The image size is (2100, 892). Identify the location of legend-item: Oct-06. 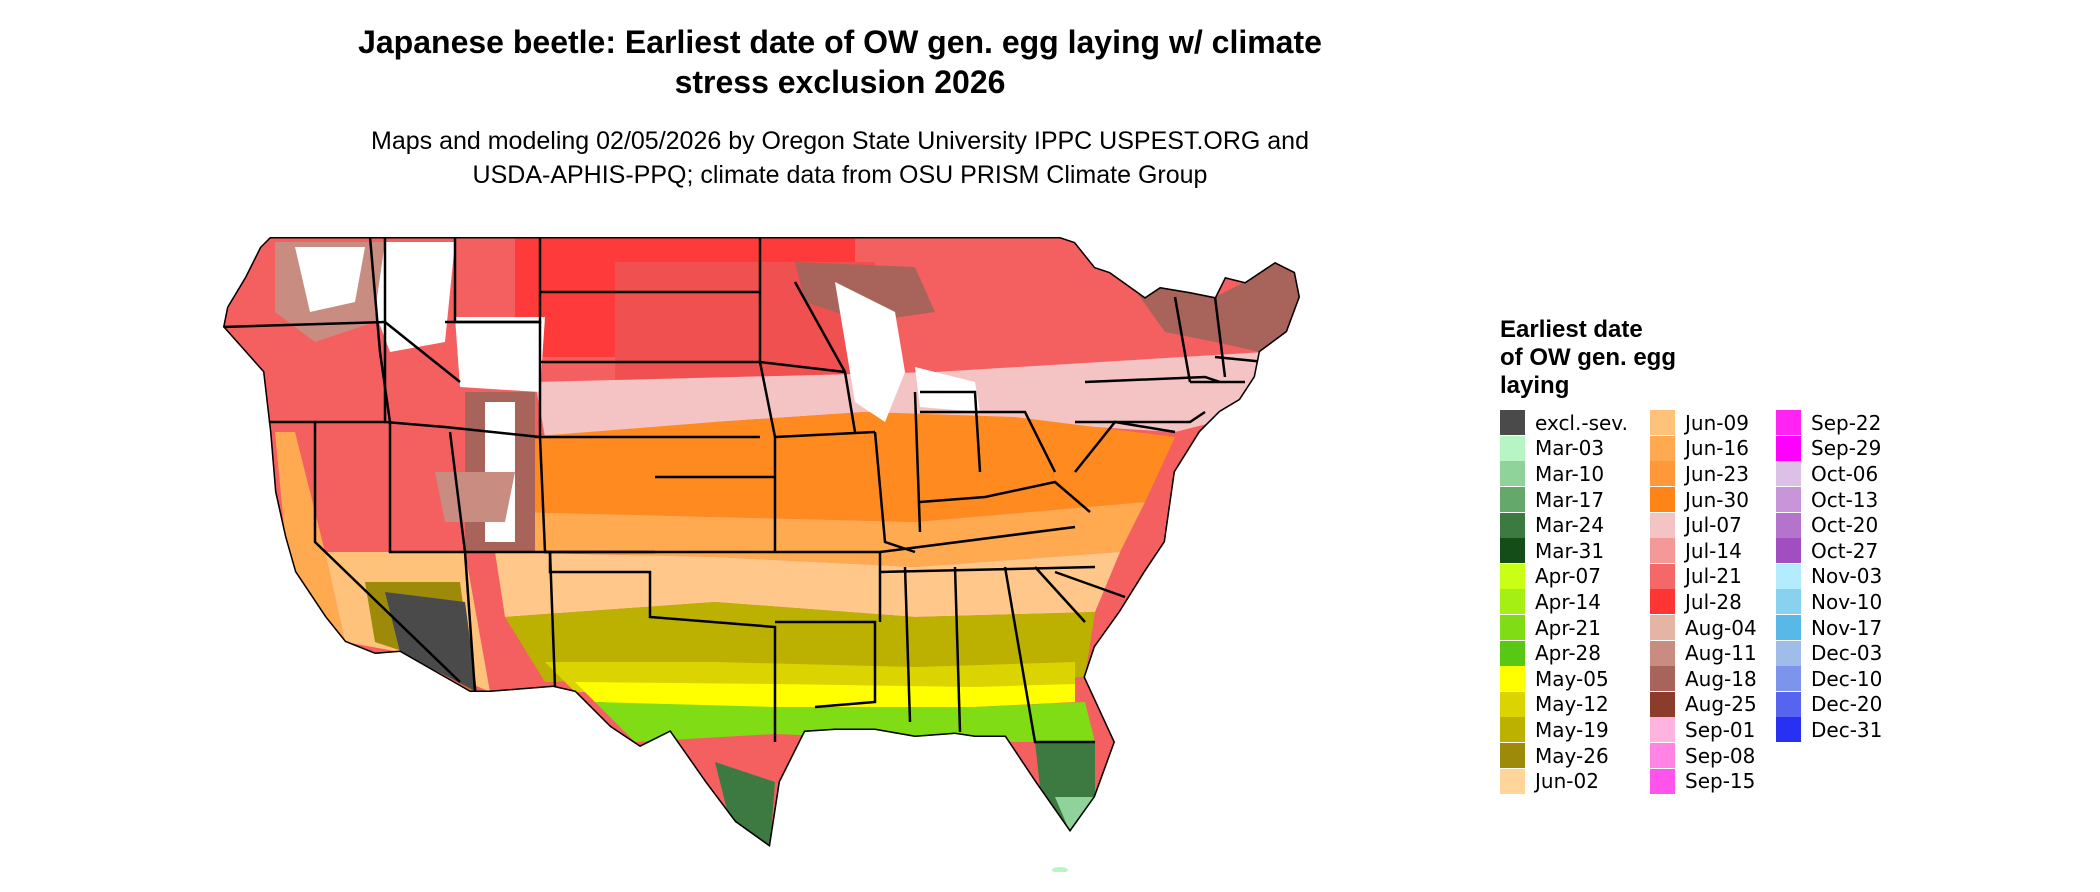
(1829, 474).